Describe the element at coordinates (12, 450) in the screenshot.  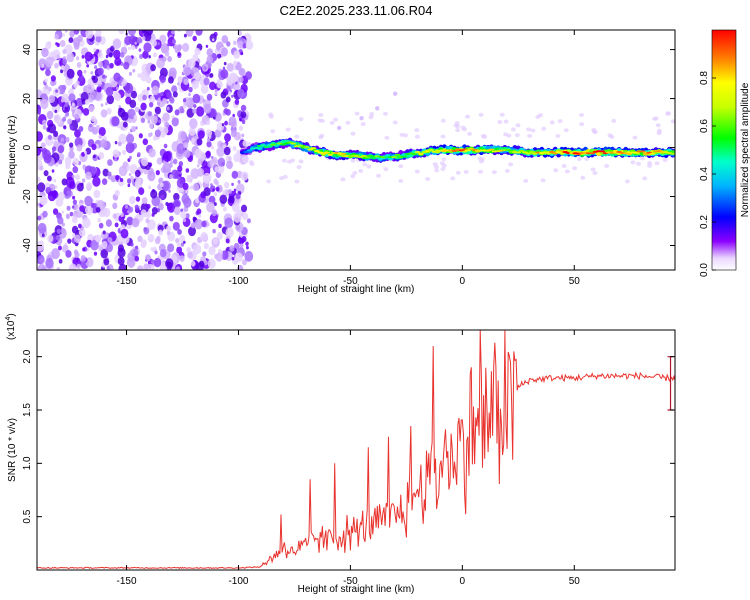
I see `snr-y-label: SNR (10 * v/v)` at that location.